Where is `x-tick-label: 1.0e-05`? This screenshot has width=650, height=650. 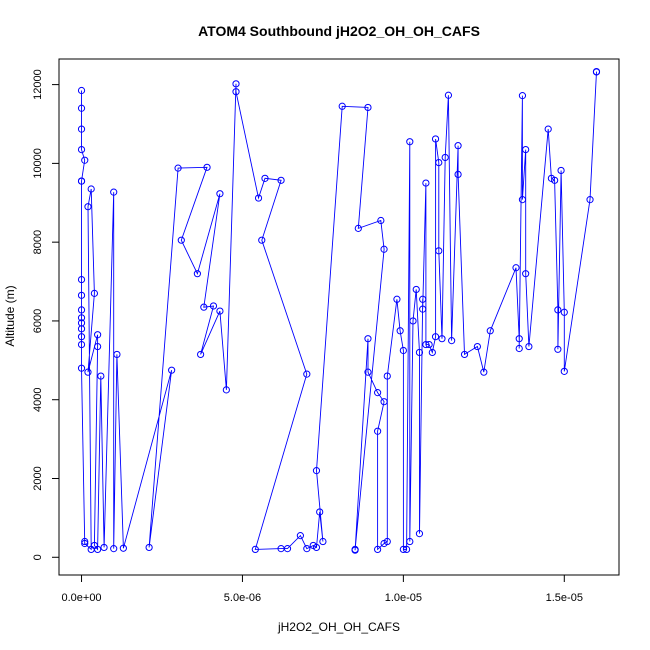 x-tick-label: 1.0e-05 is located at coordinates (403, 598).